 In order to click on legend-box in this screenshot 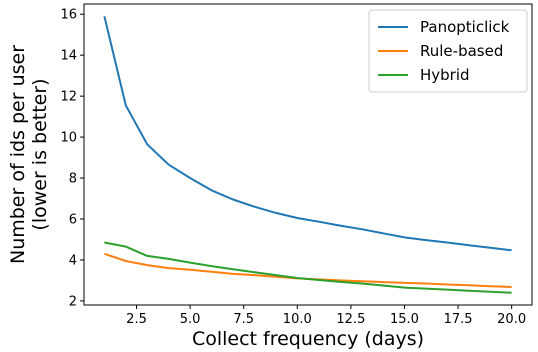, I will do `click(448, 51)`.